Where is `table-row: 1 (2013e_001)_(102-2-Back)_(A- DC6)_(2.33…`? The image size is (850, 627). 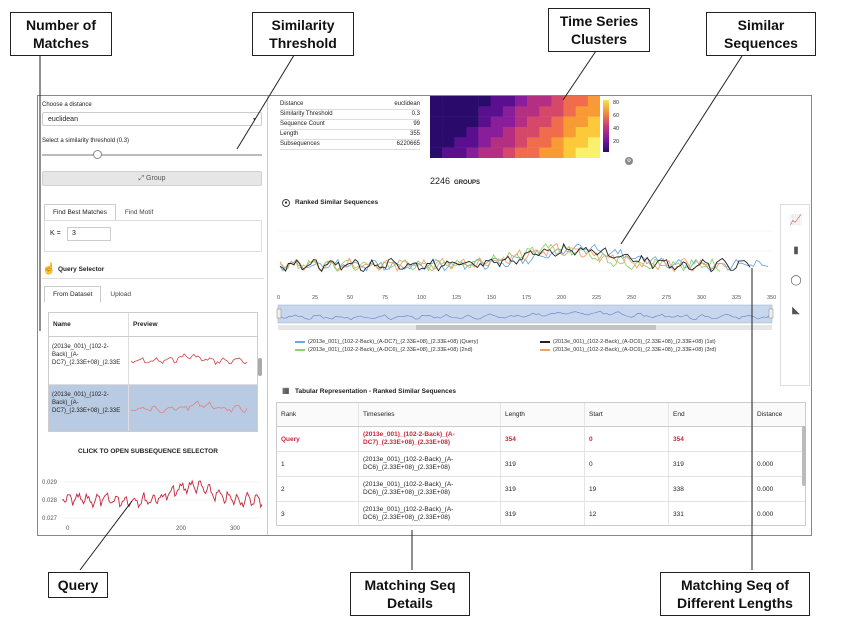 table-row: 1 (2013e_001)_(102-2-Back)_(A- DC6)_(2.33… is located at coordinates (541, 464).